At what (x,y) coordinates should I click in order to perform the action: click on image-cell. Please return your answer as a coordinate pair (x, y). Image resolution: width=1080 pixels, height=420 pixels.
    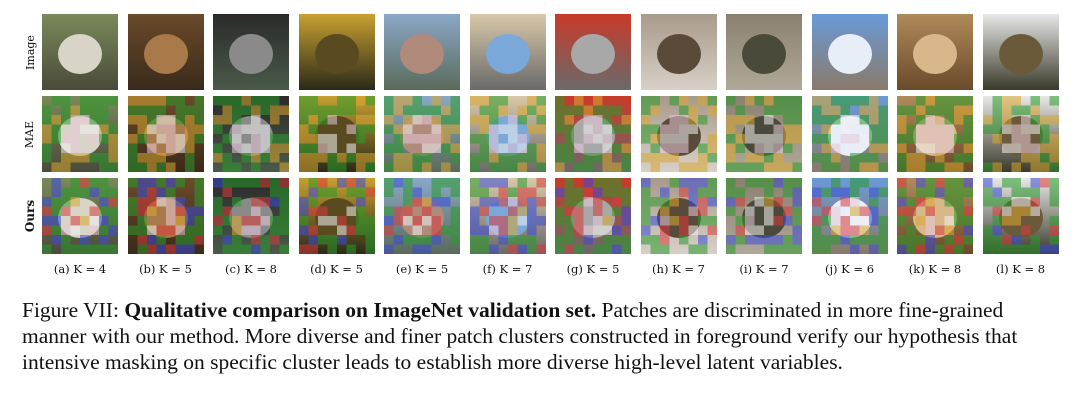
    Looking at the image, I should click on (1020, 52).